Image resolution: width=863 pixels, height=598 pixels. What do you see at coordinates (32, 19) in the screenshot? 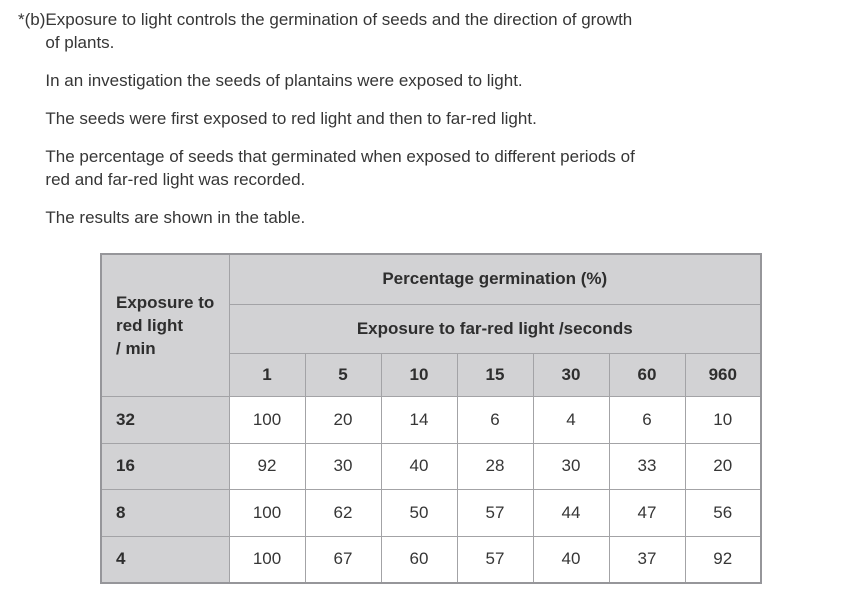
I see `question-label: *(b)` at bounding box center [32, 19].